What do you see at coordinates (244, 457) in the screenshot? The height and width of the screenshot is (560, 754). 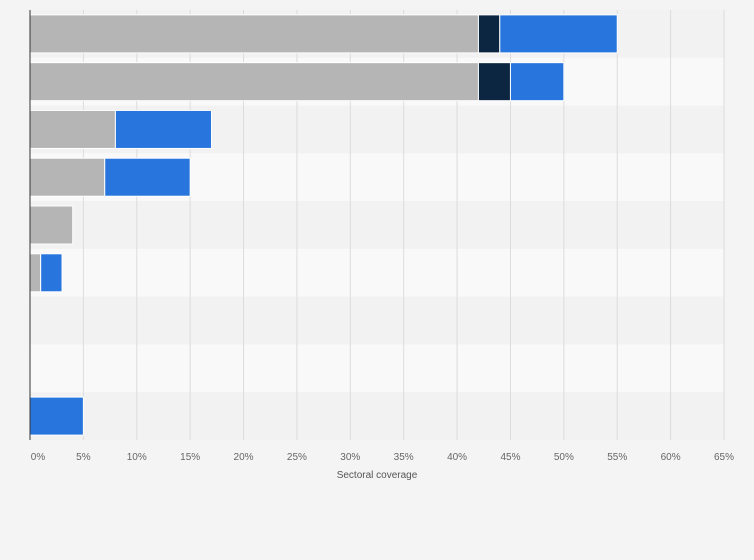 I see `x-tick-label: 20%` at bounding box center [244, 457].